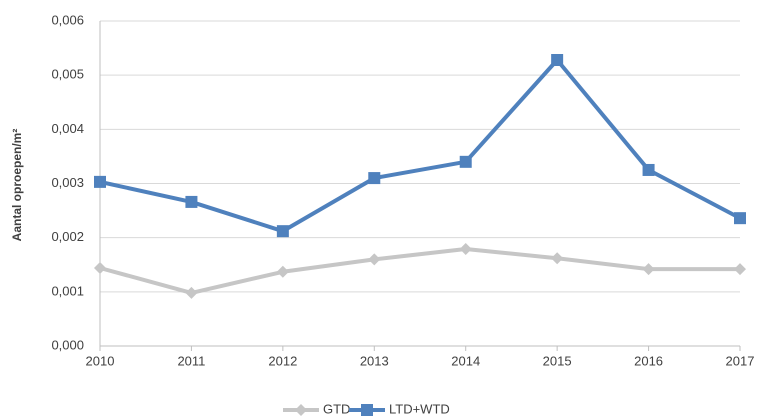 This screenshot has width=763, height=420. What do you see at coordinates (17, 185) in the screenshot?
I see `y-axis-title: Aantal oproepen/m²` at bounding box center [17, 185].